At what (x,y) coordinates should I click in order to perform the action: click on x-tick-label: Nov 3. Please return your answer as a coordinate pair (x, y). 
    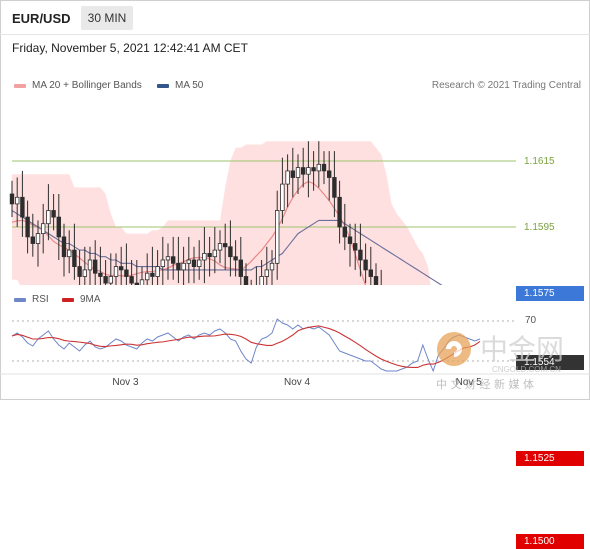
    Looking at the image, I should click on (125, 382).